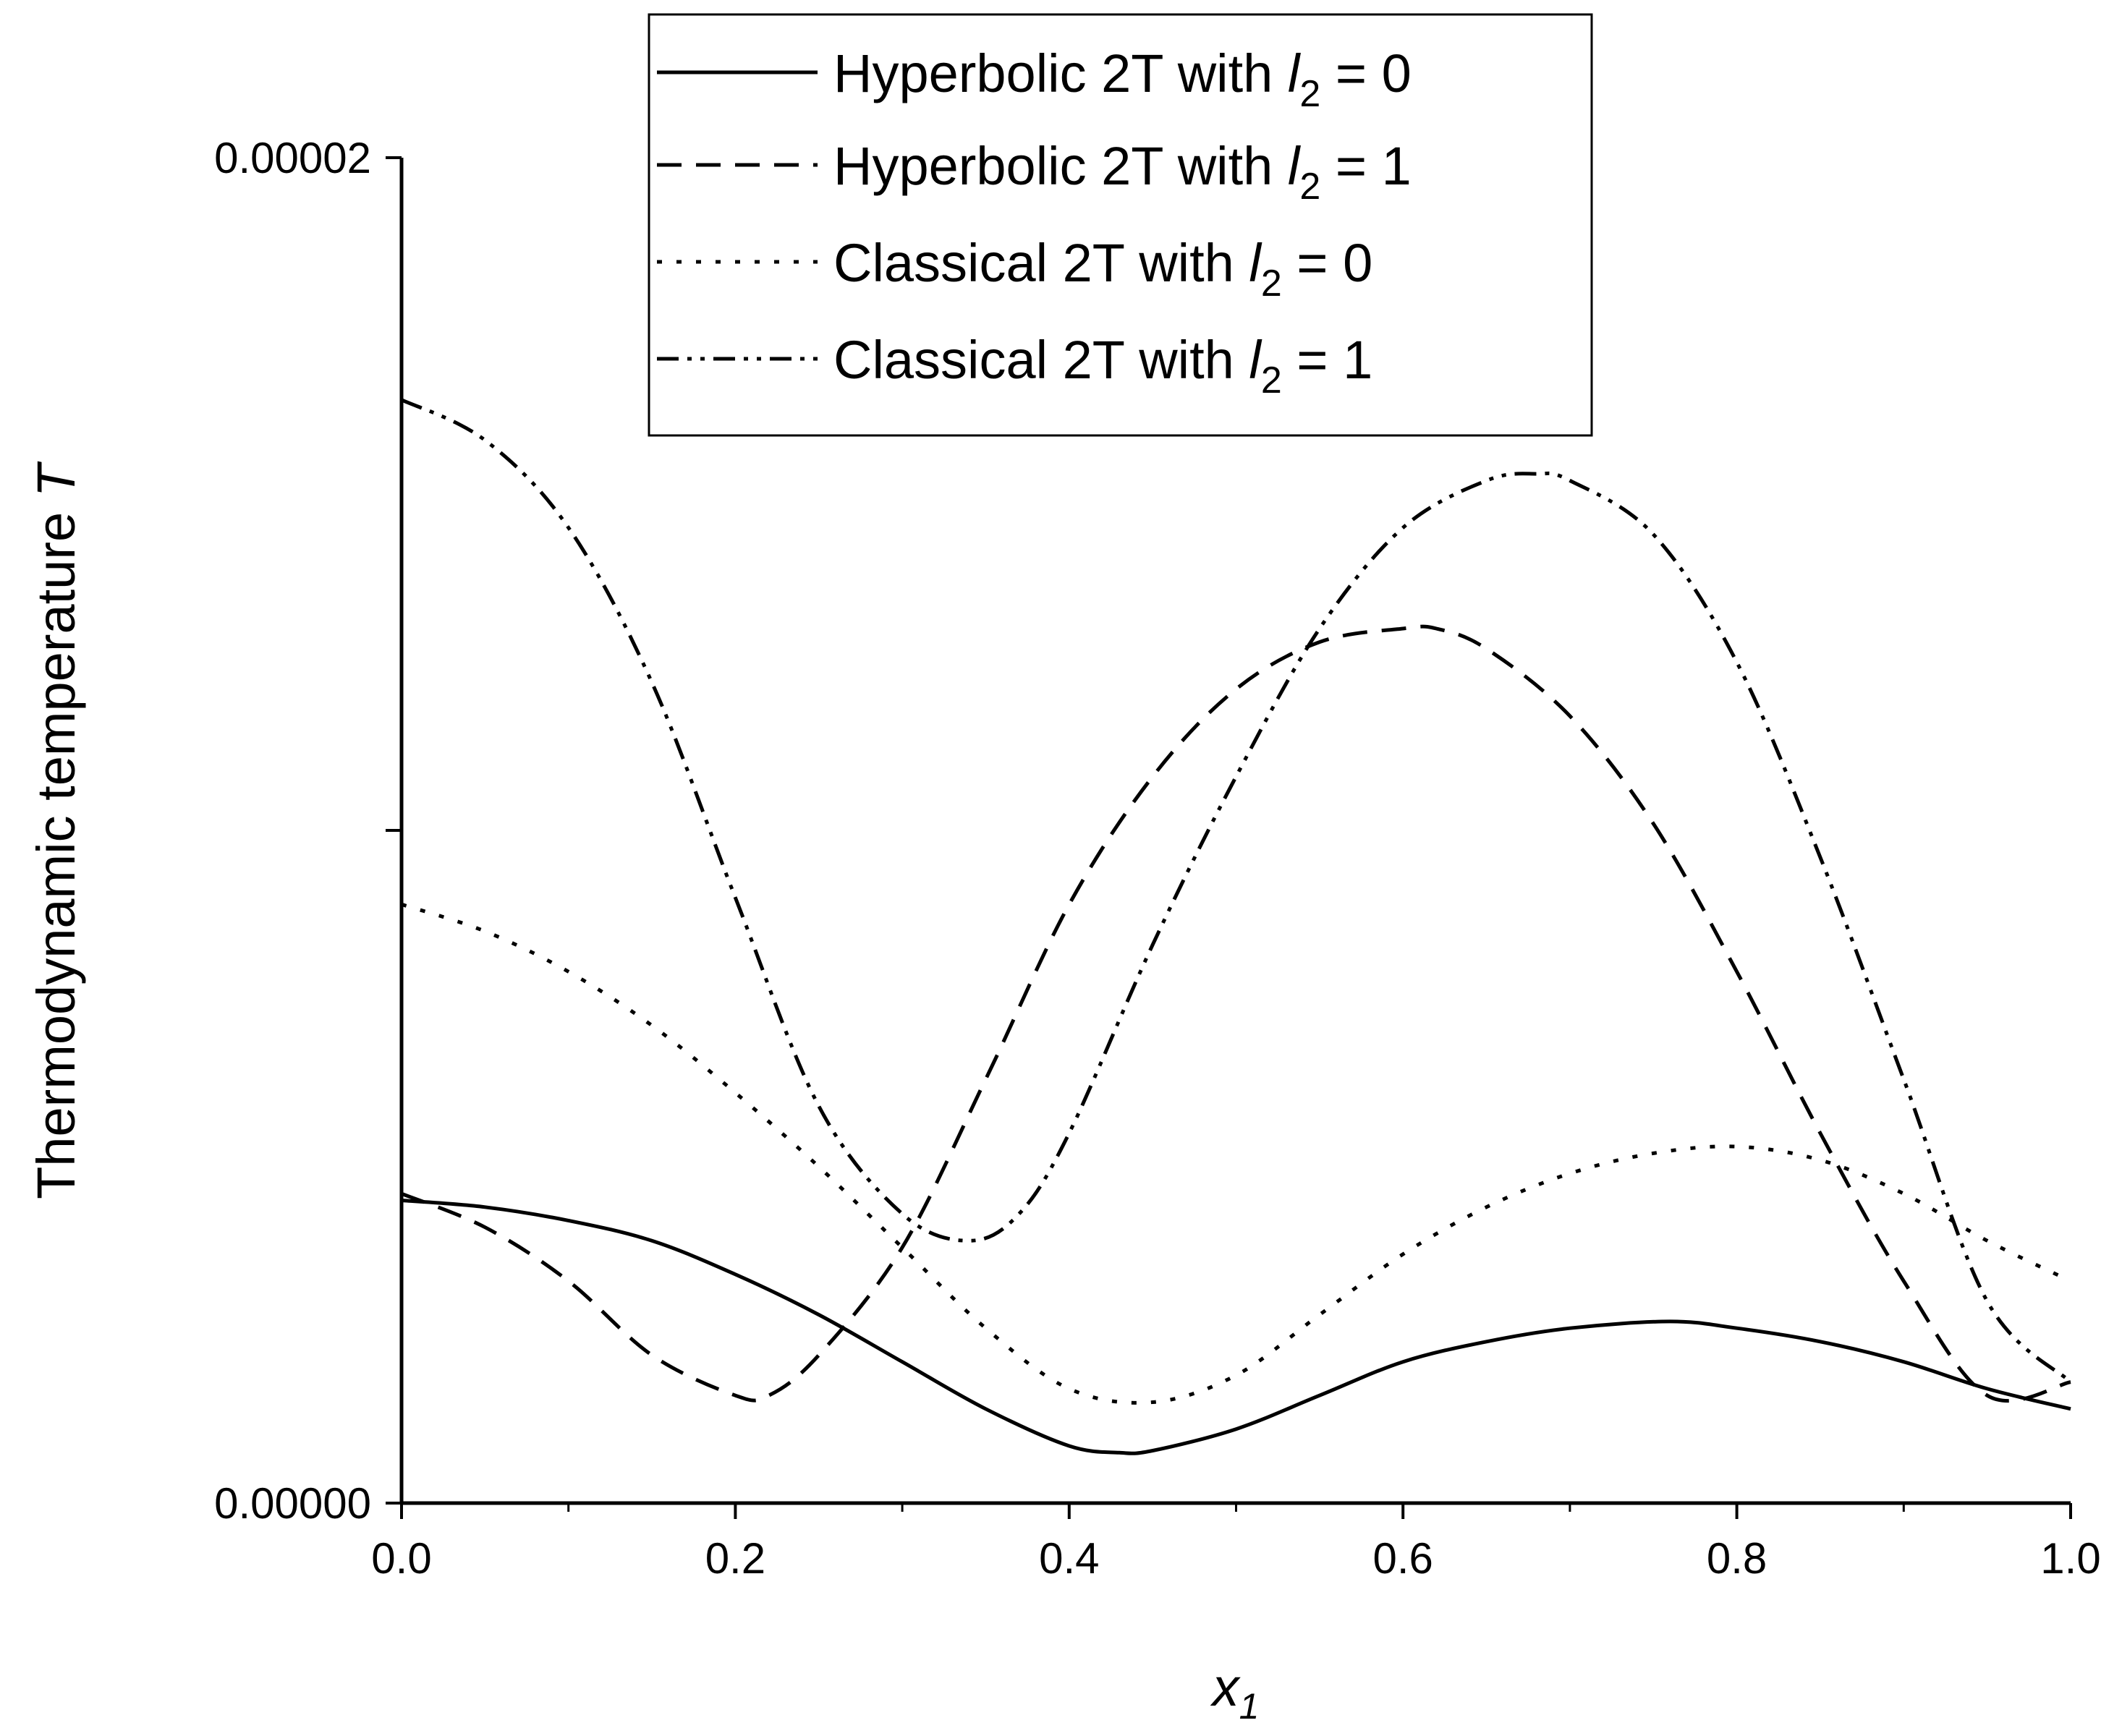 This screenshot has height=1736, width=2122. I want to click on legend-label-1: Hyperbolic 2T with l2 = 0, so click(1122, 79).